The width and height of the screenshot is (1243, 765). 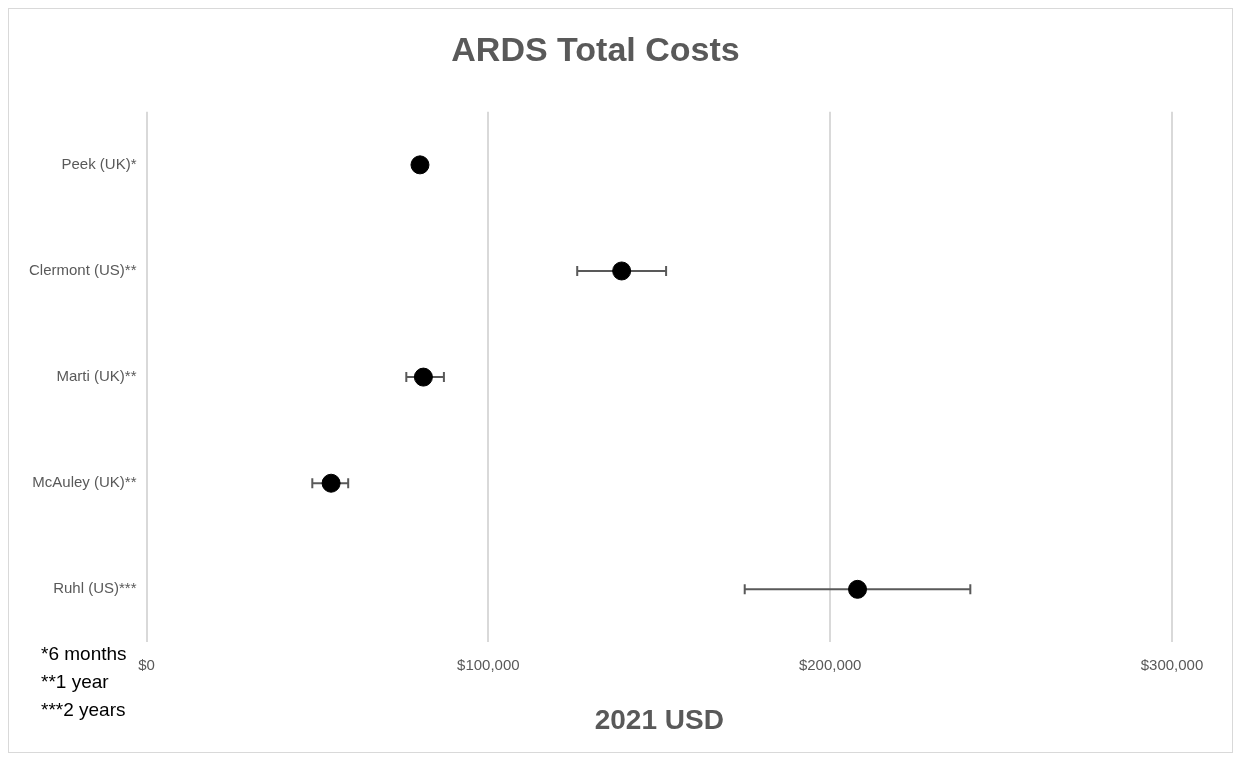 What do you see at coordinates (83, 709) in the screenshot?
I see `text: ***2 years` at bounding box center [83, 709].